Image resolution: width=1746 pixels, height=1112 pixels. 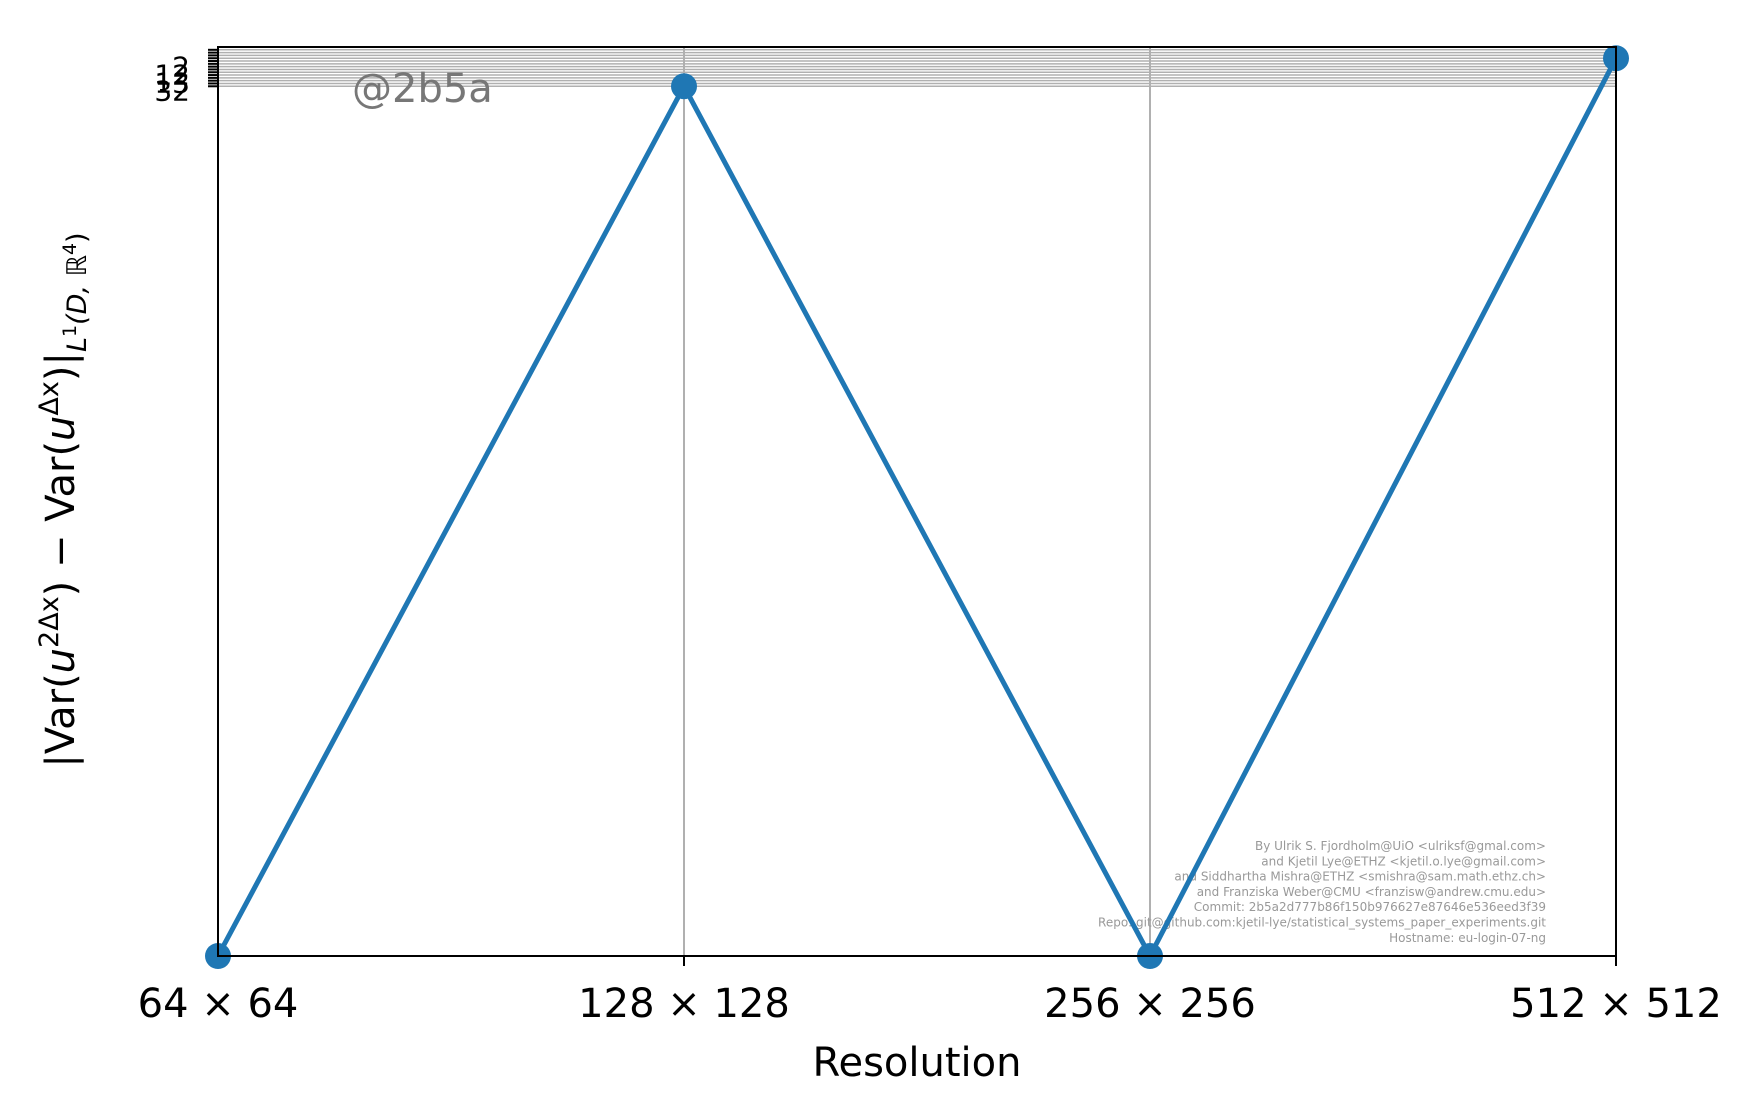 I want to click on y-tick-label: 12, so click(x=172, y=75).